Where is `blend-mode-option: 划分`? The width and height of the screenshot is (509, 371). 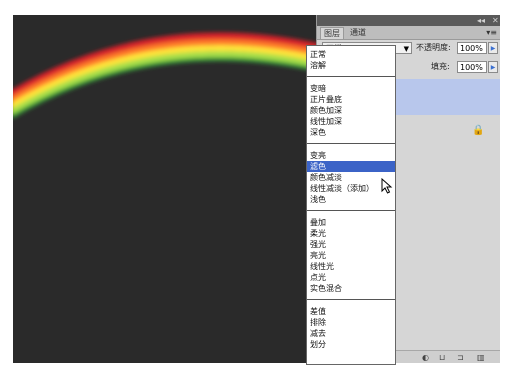 blend-mode-option: 划分 is located at coordinates (318, 344).